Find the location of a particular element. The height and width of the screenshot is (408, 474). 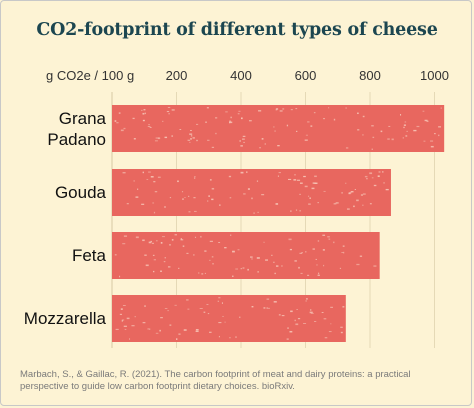

category-label: Feta is located at coordinates (89, 255).